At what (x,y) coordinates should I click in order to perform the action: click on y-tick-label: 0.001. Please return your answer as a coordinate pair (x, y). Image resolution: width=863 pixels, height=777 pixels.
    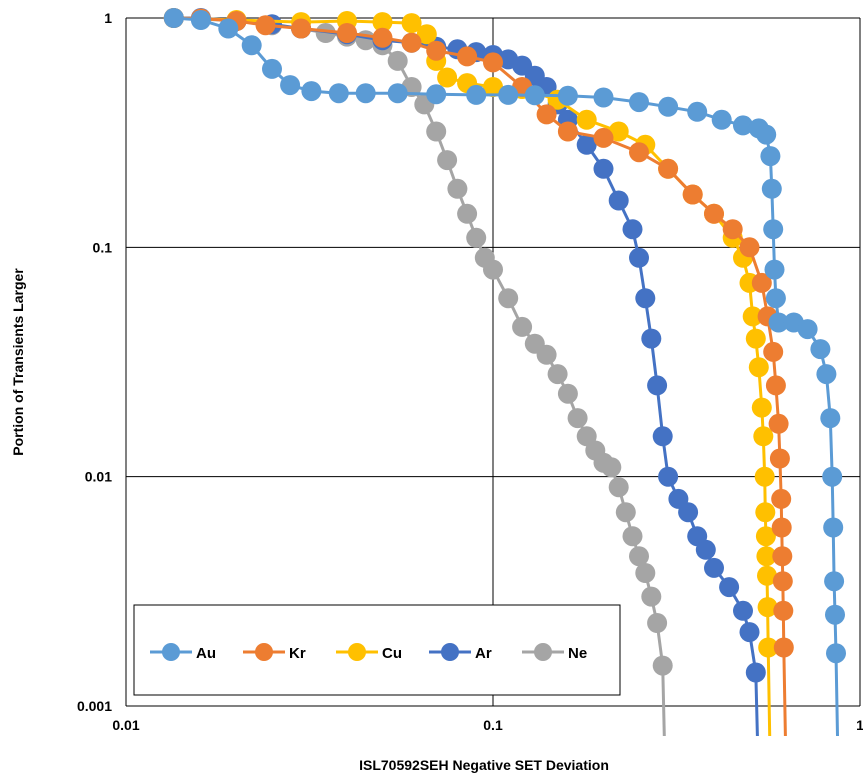
    Looking at the image, I should click on (94, 706).